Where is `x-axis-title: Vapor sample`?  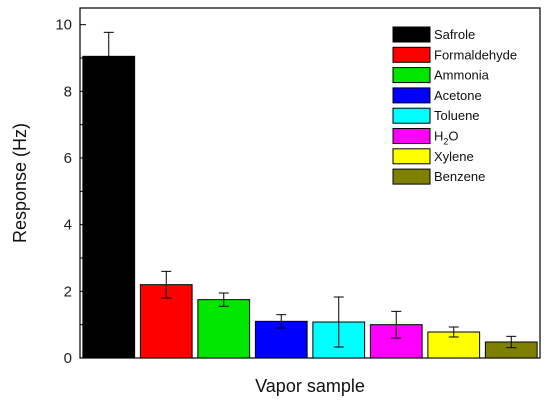 x-axis-title: Vapor sample is located at coordinates (310, 386).